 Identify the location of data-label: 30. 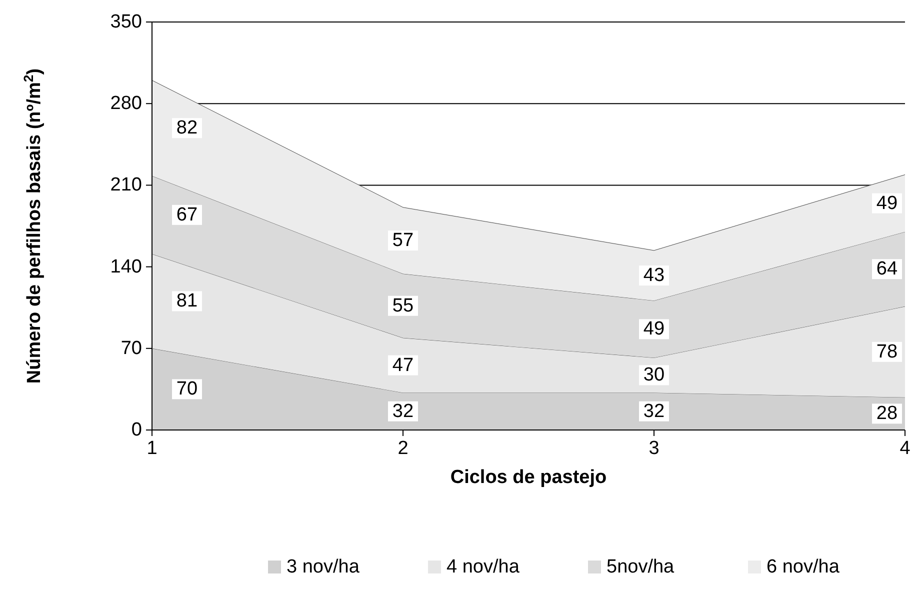
(654, 375).